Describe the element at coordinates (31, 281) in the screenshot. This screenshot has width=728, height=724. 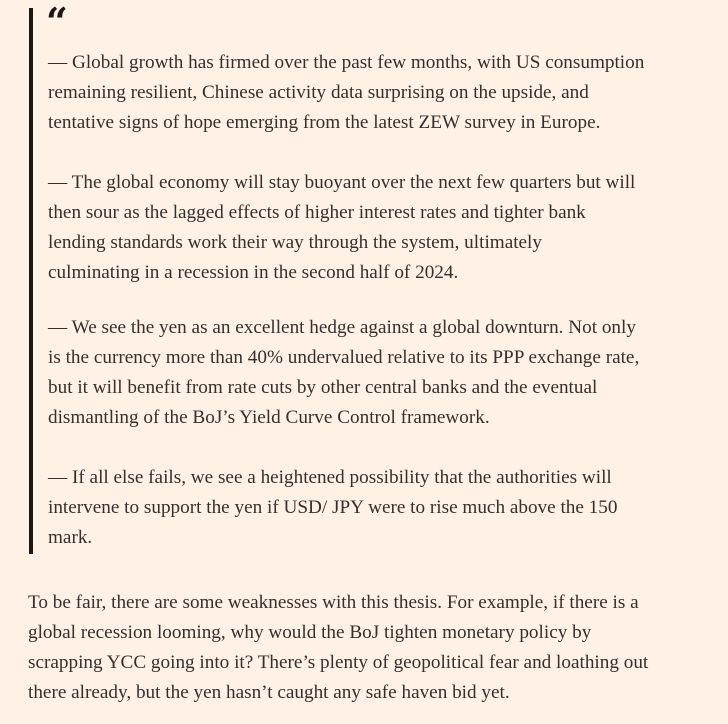
I see `quote-bar` at that location.